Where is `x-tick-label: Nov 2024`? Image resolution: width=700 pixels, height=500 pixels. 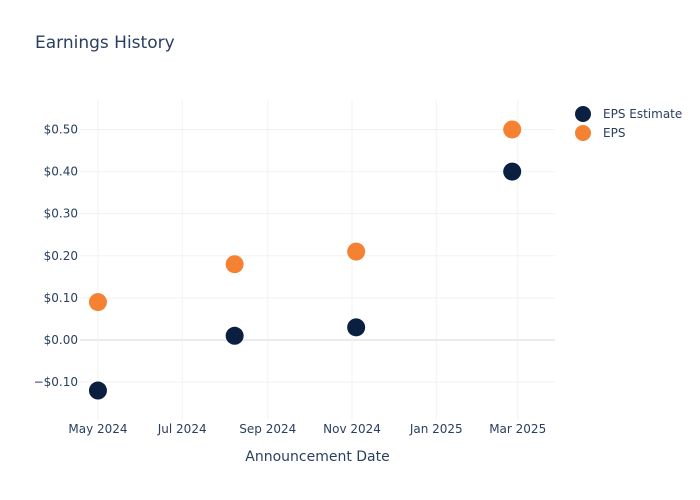 x-tick-label: Nov 2024 is located at coordinates (352, 429).